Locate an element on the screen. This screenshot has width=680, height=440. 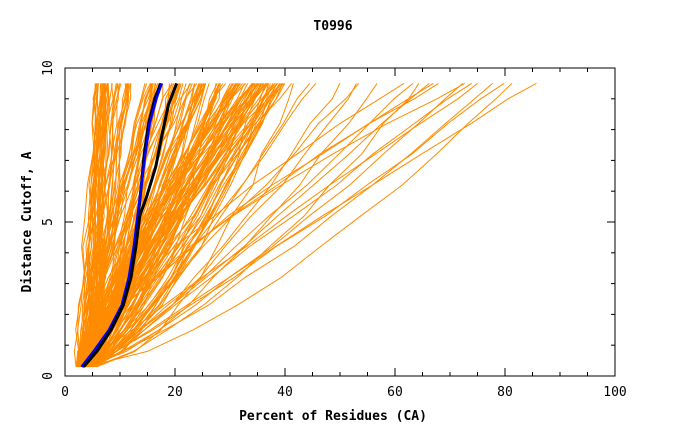
highlight-curves is located at coordinates (129, 225).